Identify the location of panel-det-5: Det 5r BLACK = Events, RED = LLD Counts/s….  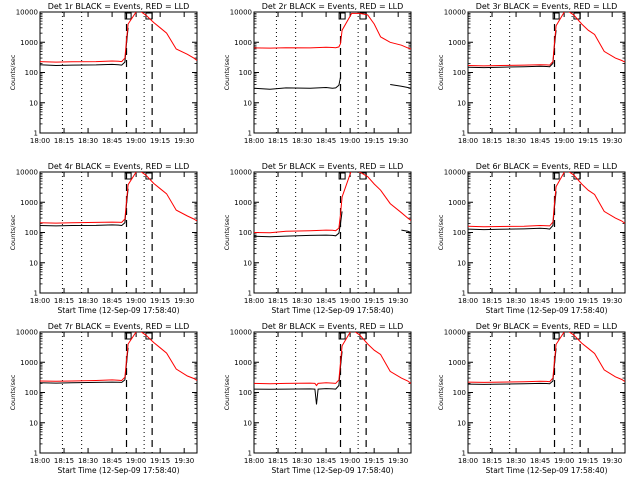
(317, 238).